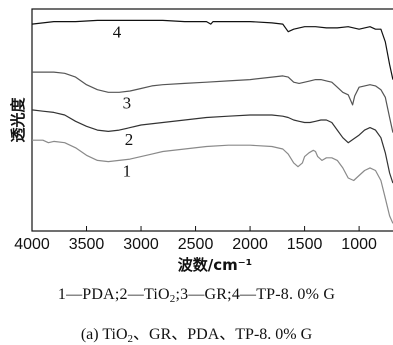 The width and height of the screenshot is (393, 345). What do you see at coordinates (18, 120) in the screenshot?
I see `y-axis-title: 透光度` at bounding box center [18, 120].